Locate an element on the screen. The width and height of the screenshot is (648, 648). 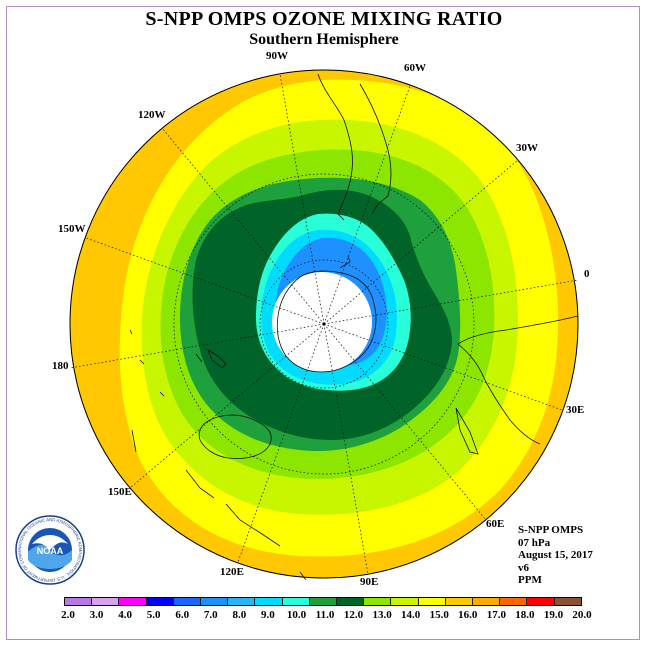
color-bar is located at coordinates (323, 601).